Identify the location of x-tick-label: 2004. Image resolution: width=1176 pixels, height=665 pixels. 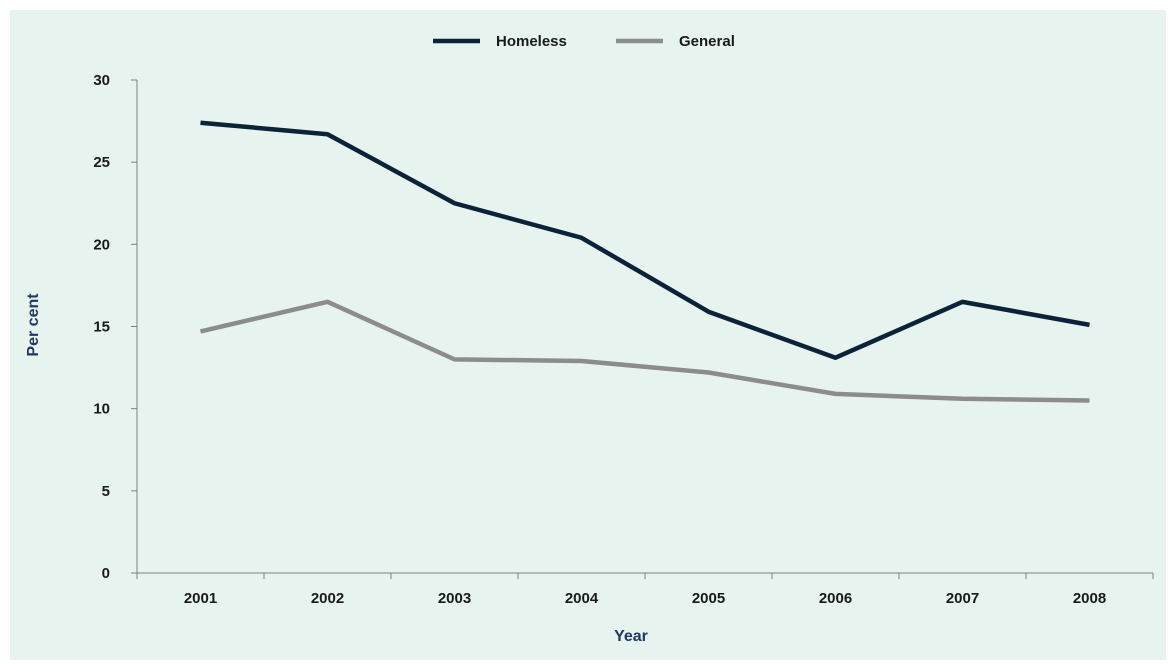
(582, 598).